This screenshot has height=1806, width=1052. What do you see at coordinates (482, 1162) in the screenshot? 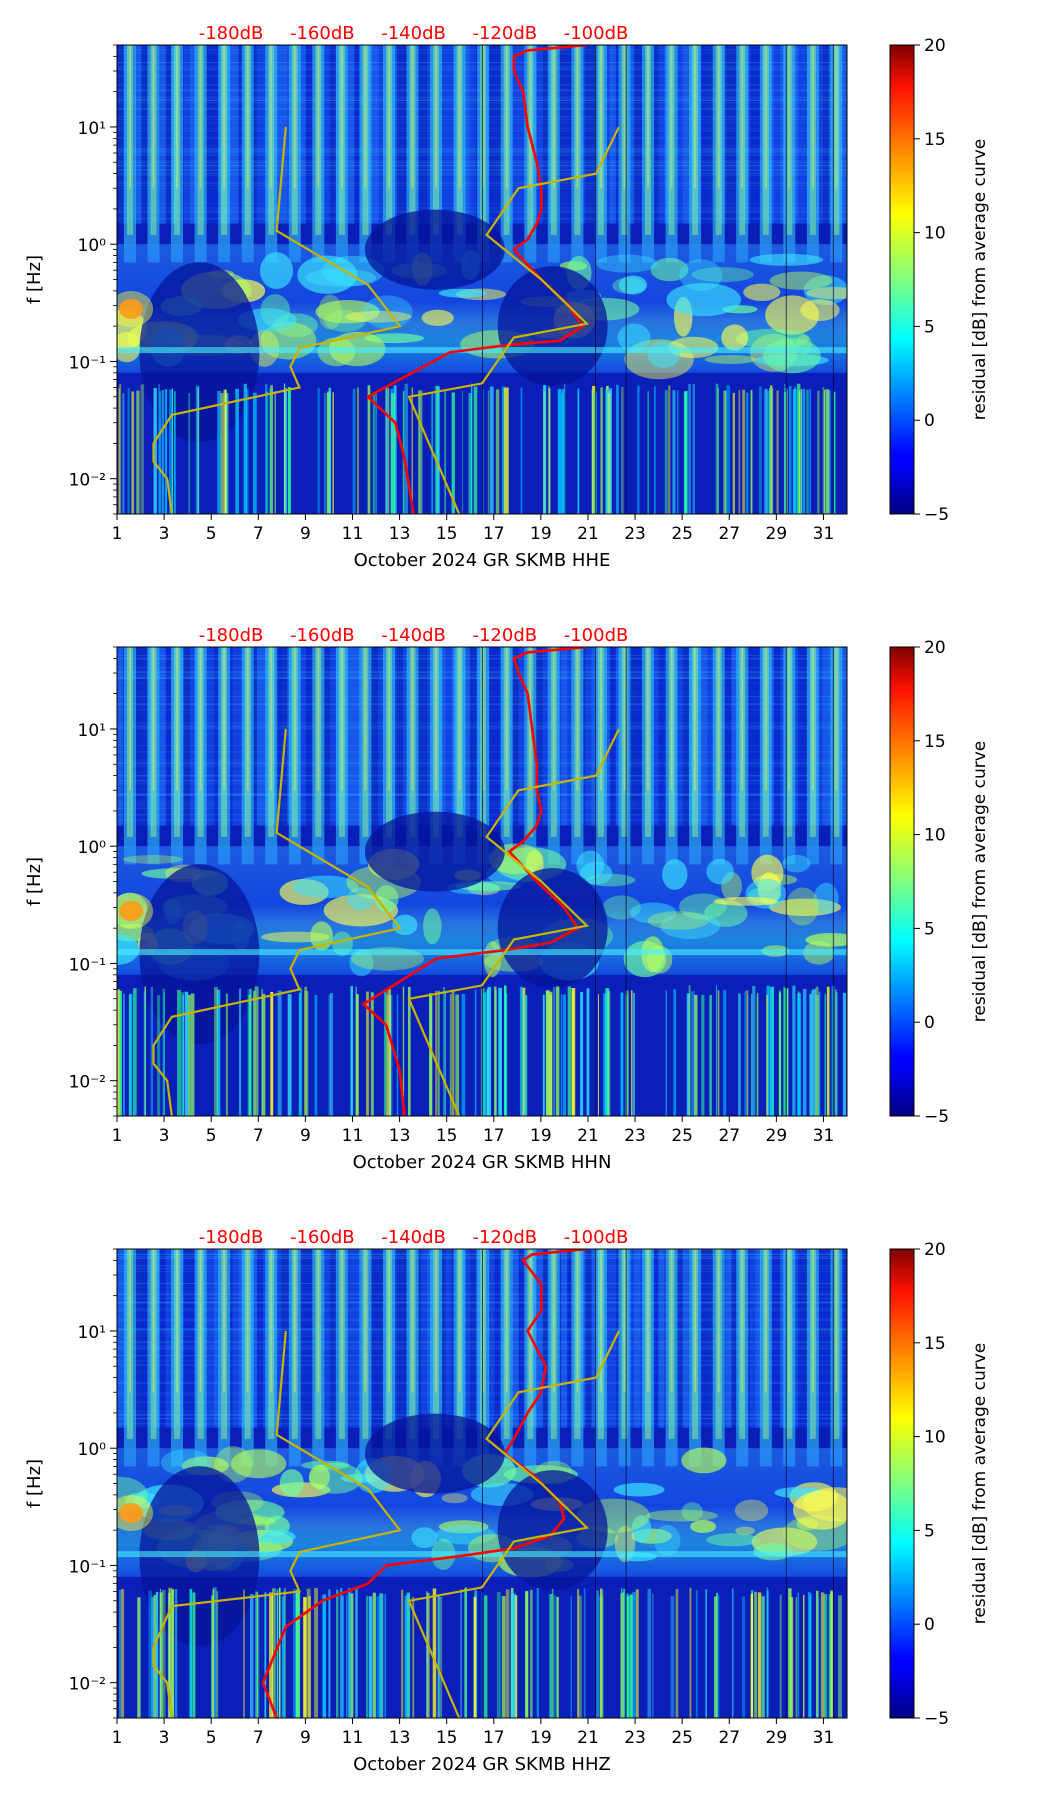
I see `x-axis-label: October 2024 GR SKMB HHN` at bounding box center [482, 1162].